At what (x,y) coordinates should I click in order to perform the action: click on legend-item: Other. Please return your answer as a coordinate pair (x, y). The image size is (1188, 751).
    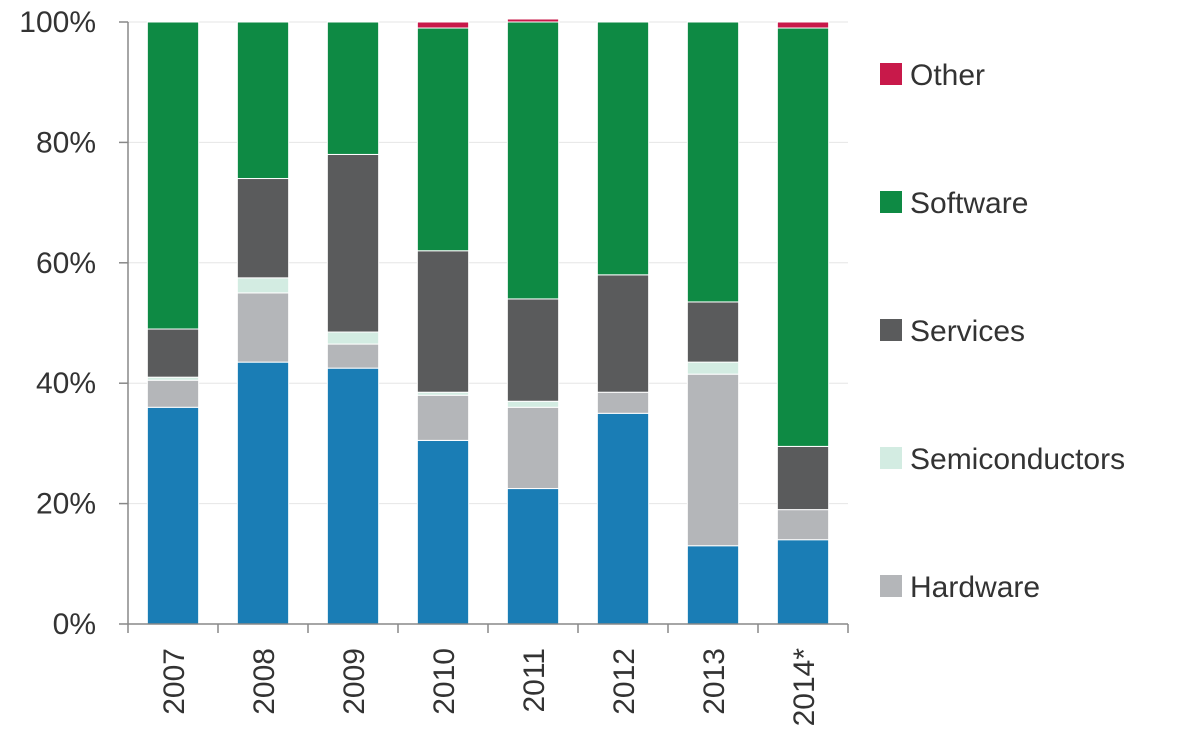
    Looking at the image, I should click on (932, 75).